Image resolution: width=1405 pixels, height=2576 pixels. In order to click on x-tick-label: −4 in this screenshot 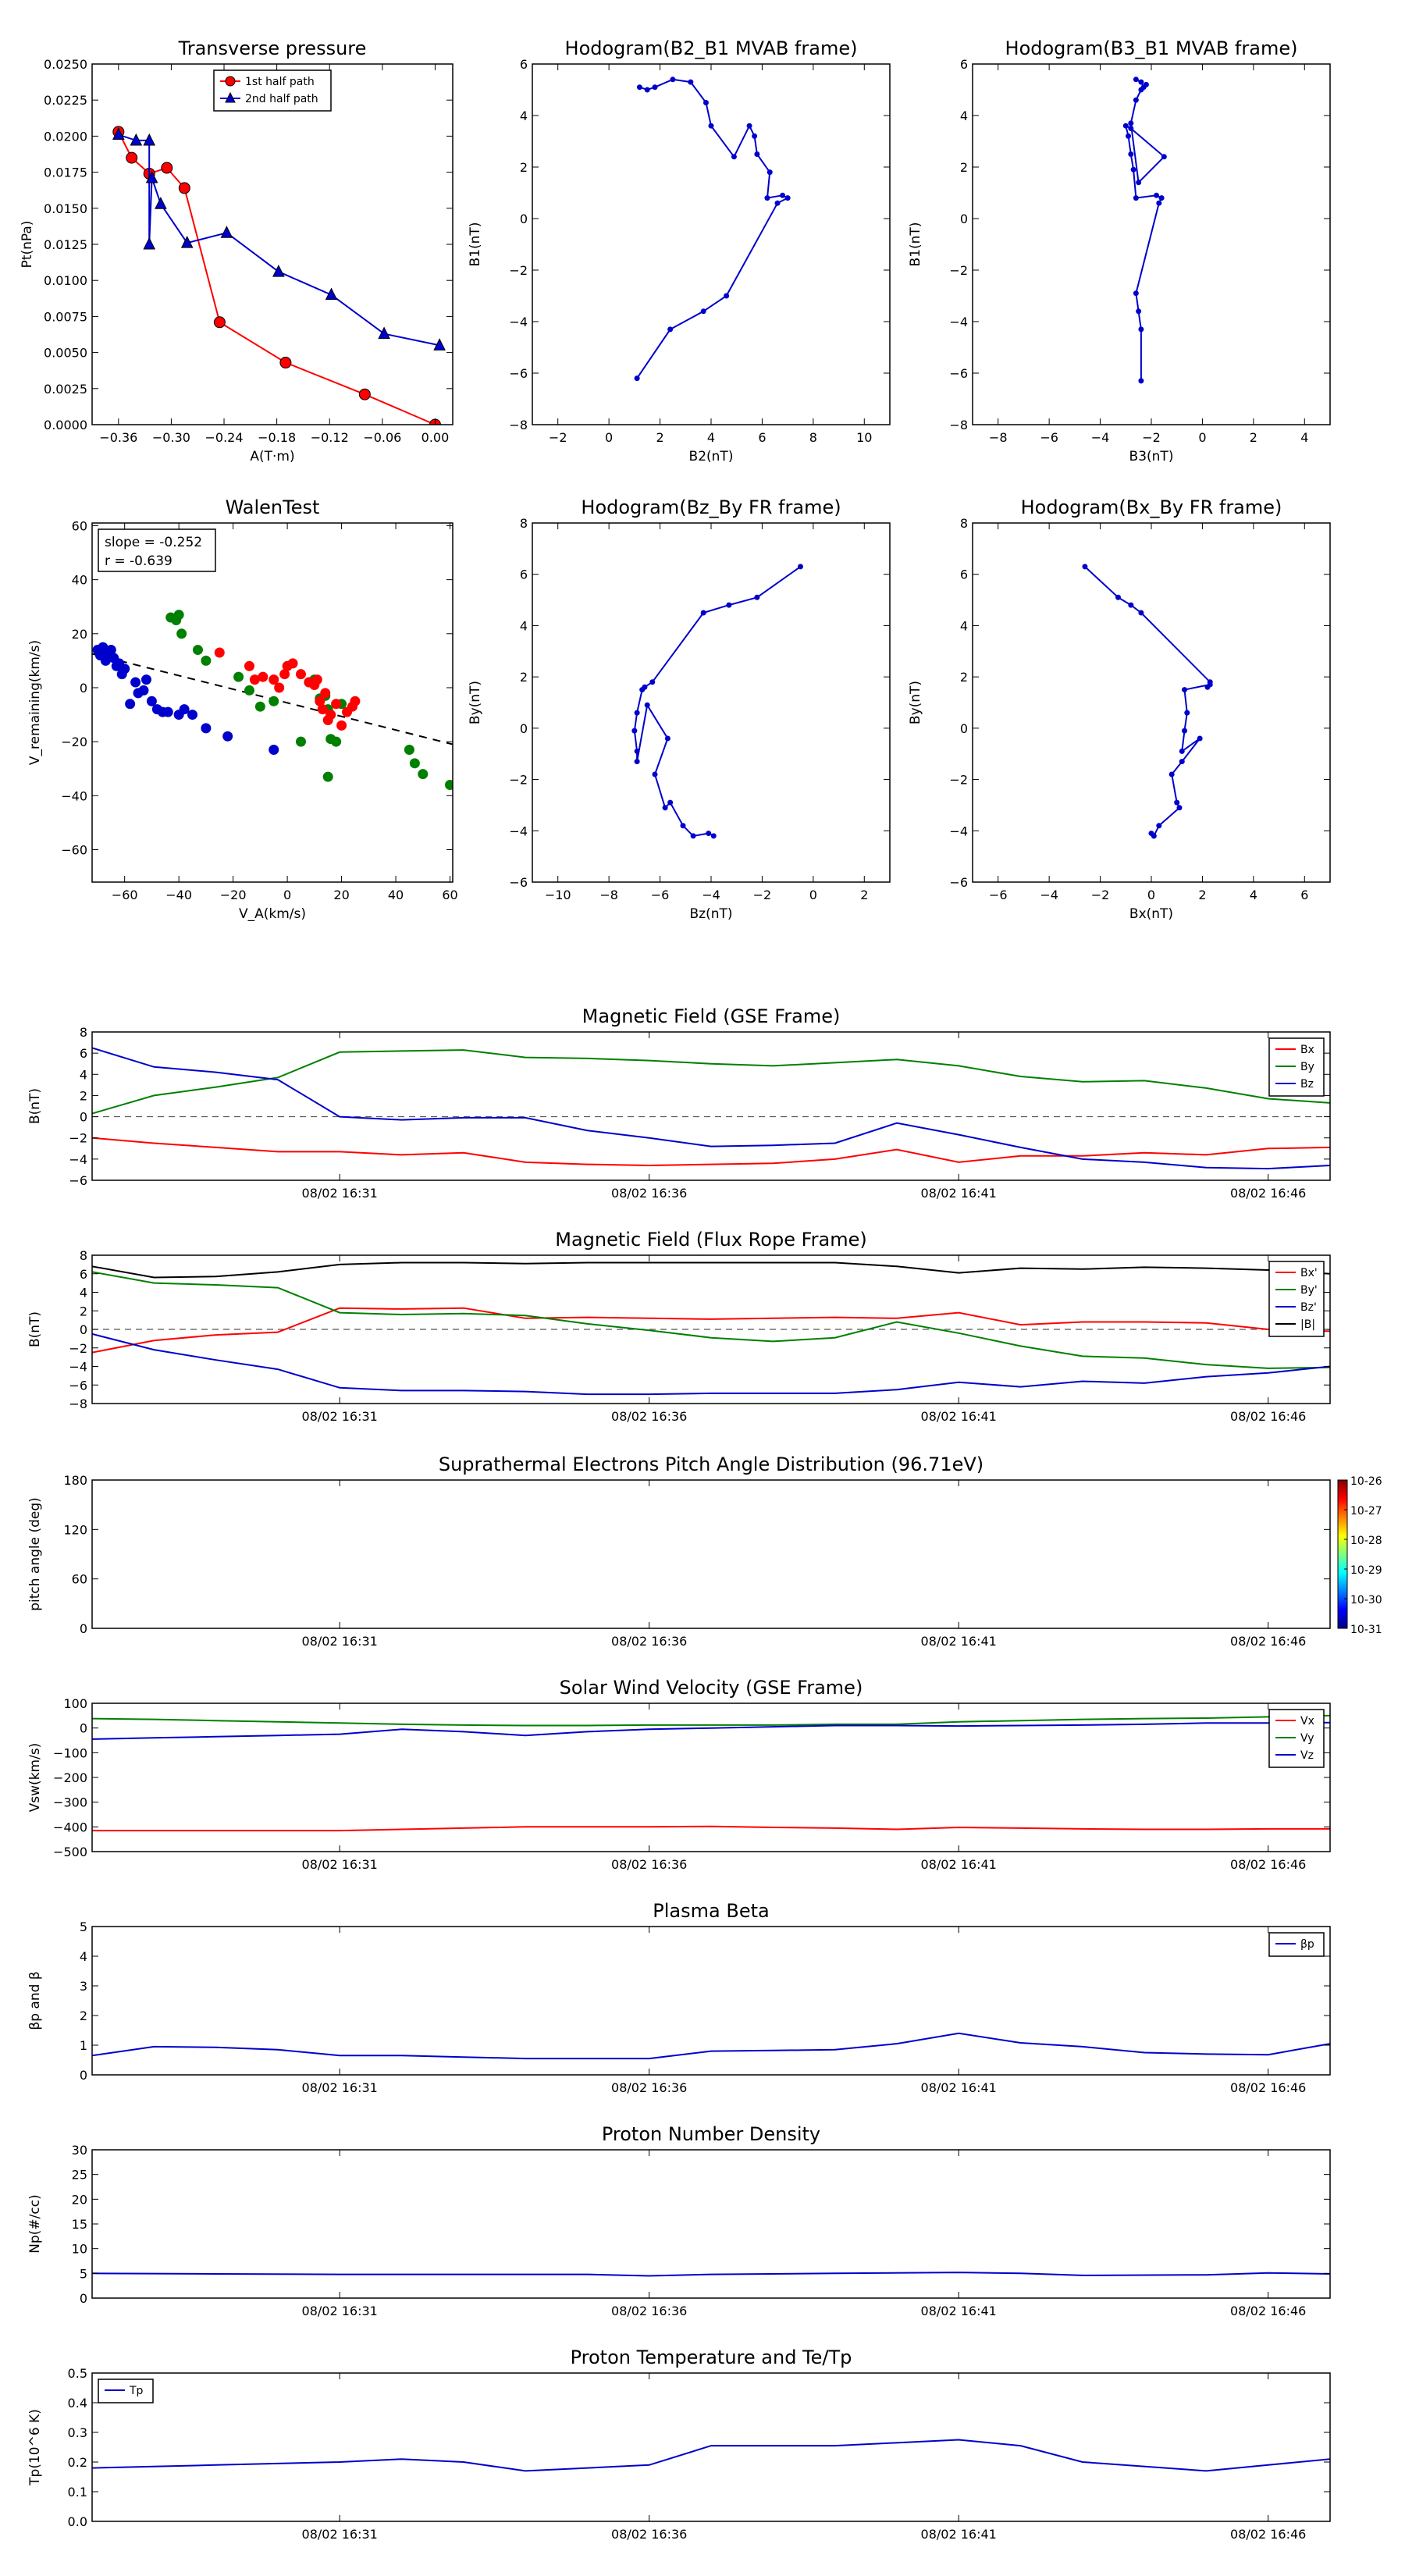, I will do `click(1100, 437)`.